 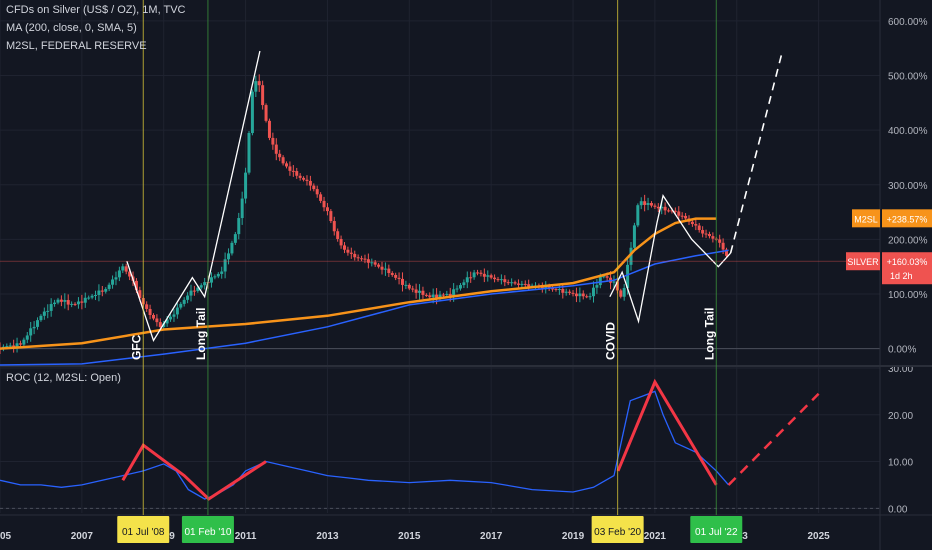 What do you see at coordinates (670, 259) in the screenshot?
I see `silver-zigzag-2020-2022` at bounding box center [670, 259].